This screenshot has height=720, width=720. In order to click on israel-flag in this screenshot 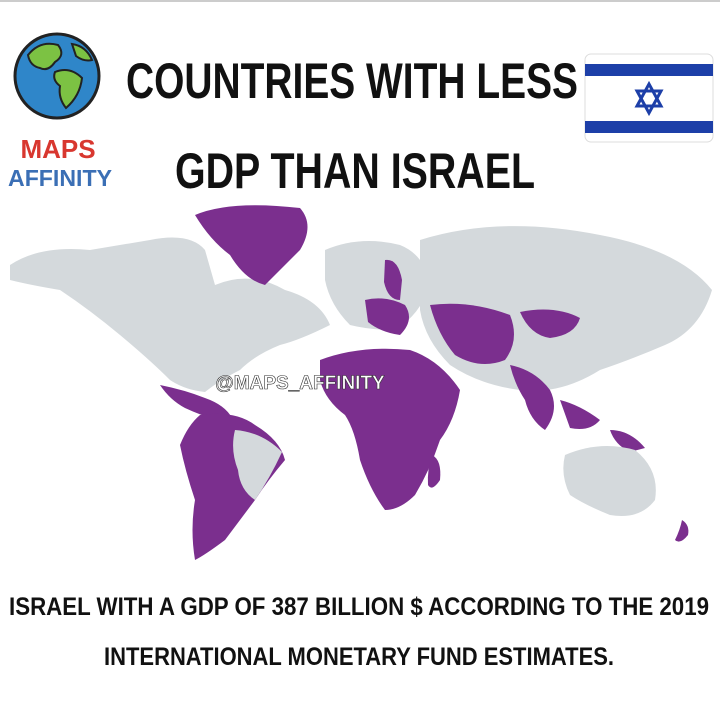, I will do `click(649, 98)`.